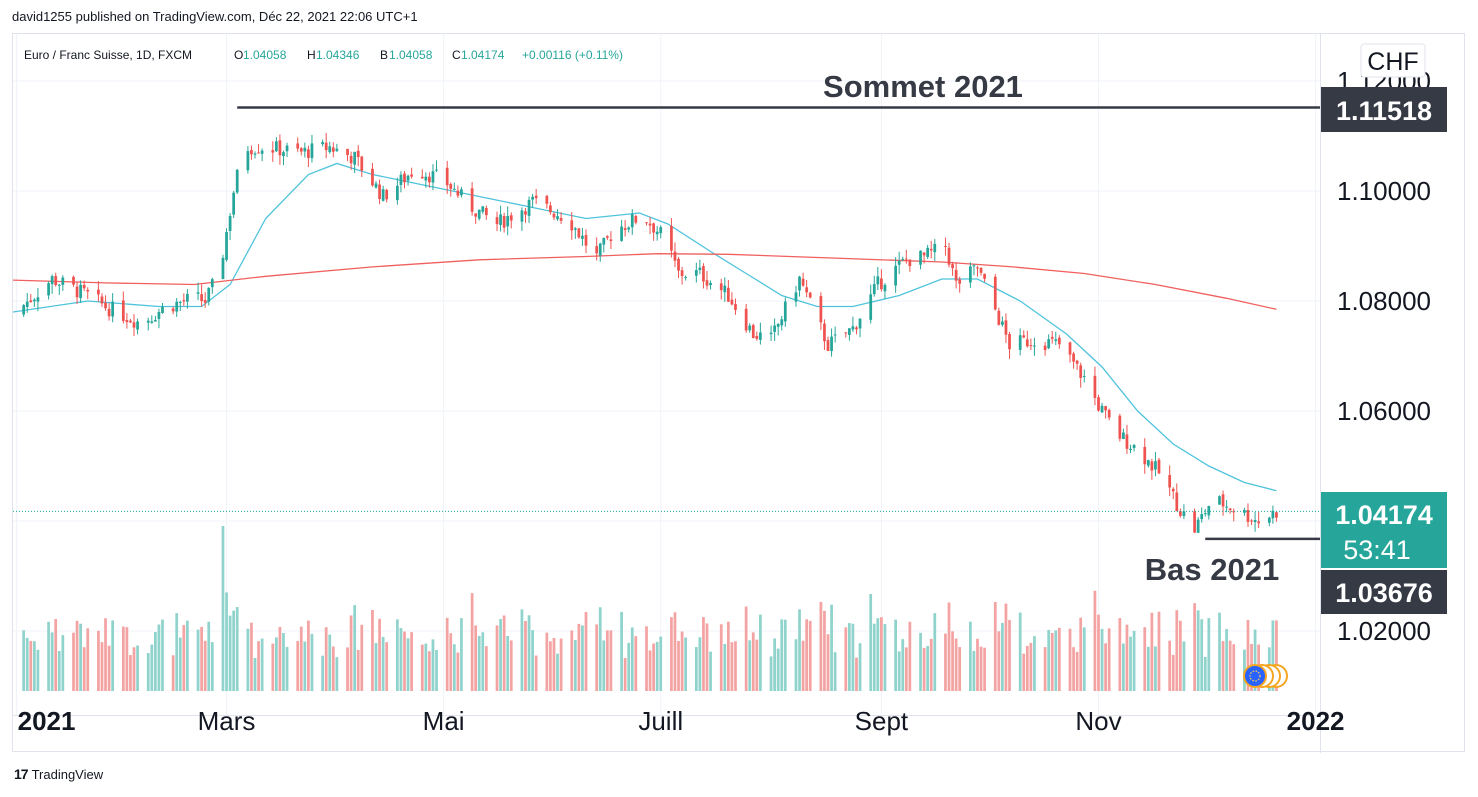  What do you see at coordinates (1316, 721) in the screenshot?
I see `x-tick-label: 2022` at bounding box center [1316, 721].